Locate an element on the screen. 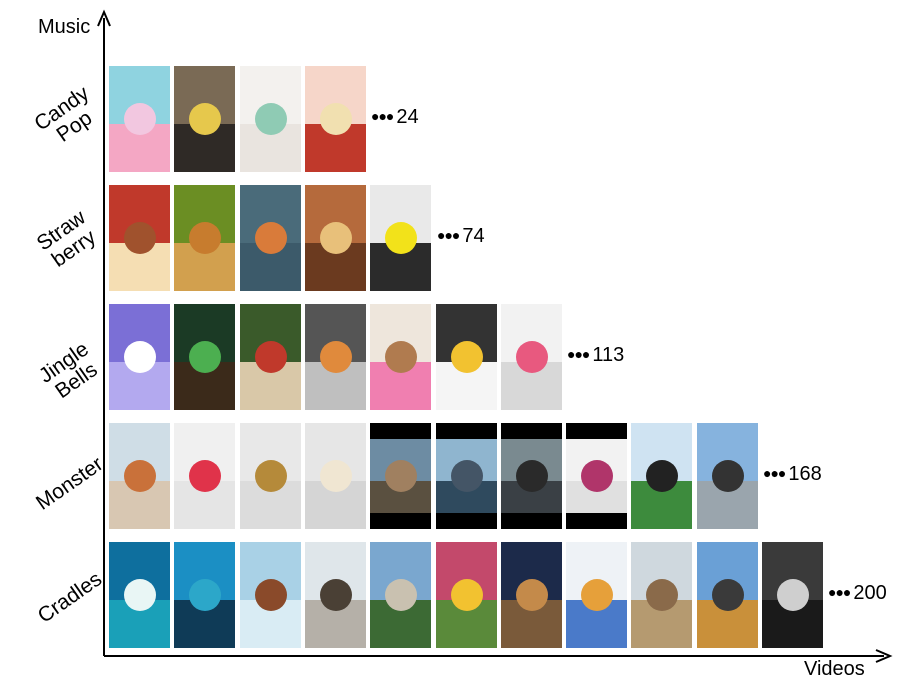 The width and height of the screenshot is (902, 688). video-thumbnail-monster-creature-rock is located at coordinates (400, 476).